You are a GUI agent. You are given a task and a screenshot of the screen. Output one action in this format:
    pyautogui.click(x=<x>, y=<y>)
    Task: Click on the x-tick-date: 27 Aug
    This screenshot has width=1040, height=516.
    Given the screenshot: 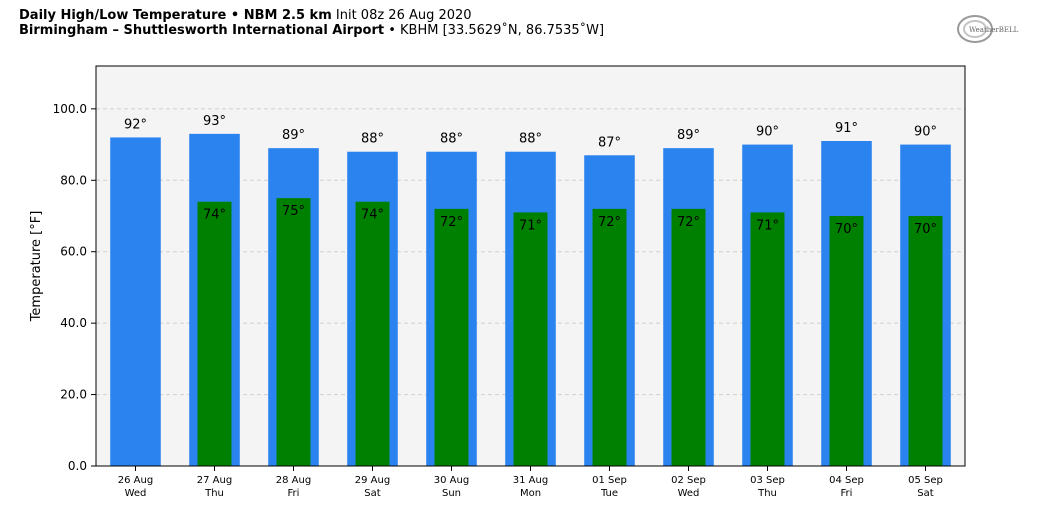 What is the action you would take?
    pyautogui.click(x=214, y=480)
    